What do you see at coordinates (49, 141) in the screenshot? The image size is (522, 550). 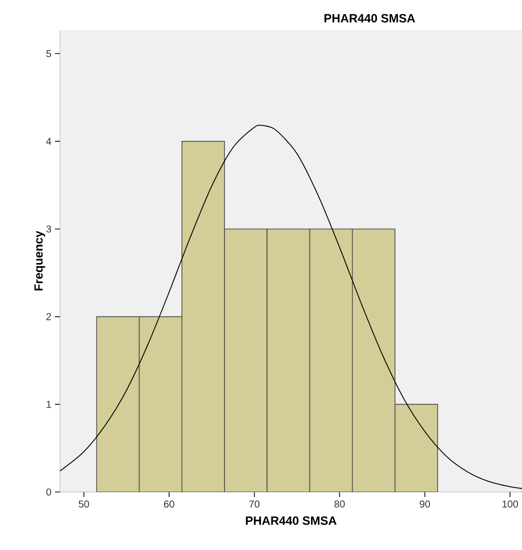 I see `y-tick-label: 4` at bounding box center [49, 141].